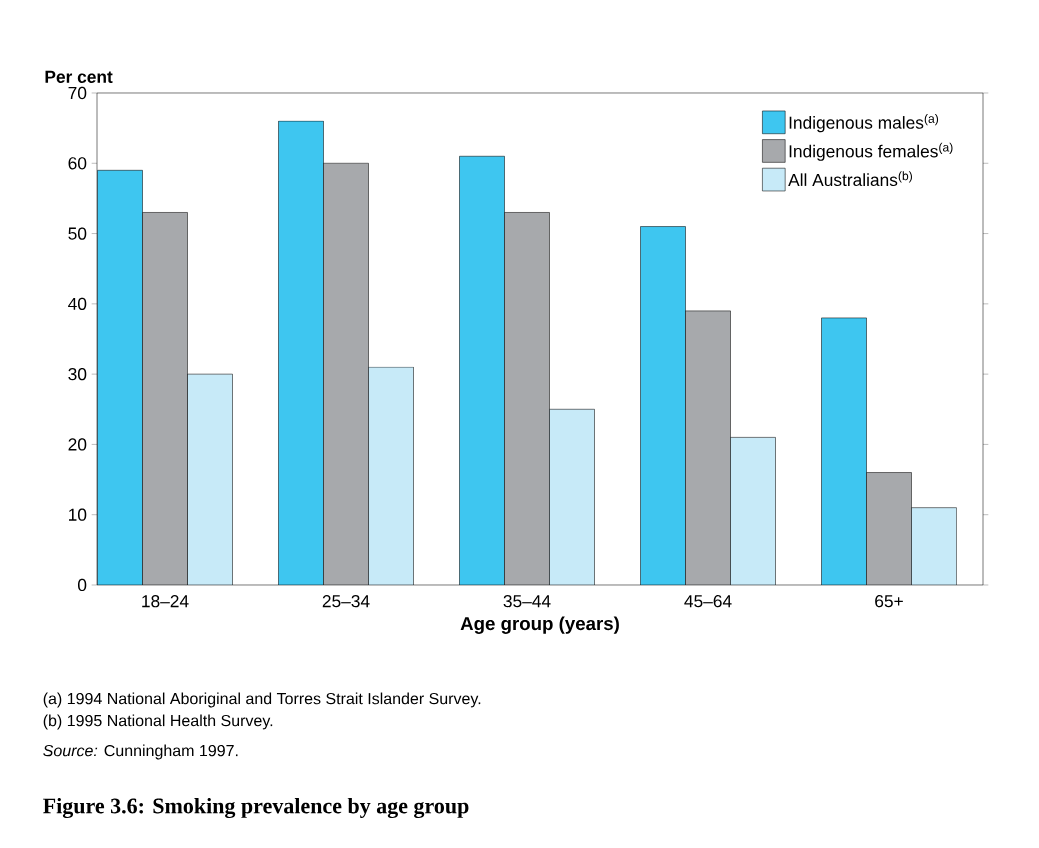 The height and width of the screenshot is (848, 1039). I want to click on text: Source: Cunningham 1997., so click(140, 752).